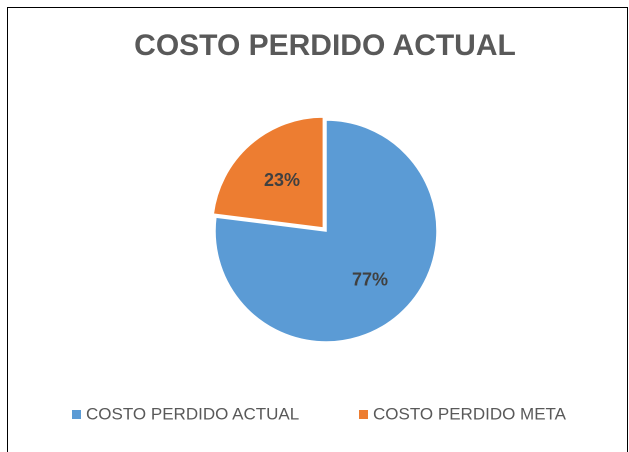 This screenshot has width=629, height=452. I want to click on pie-slice, so click(268, 172).